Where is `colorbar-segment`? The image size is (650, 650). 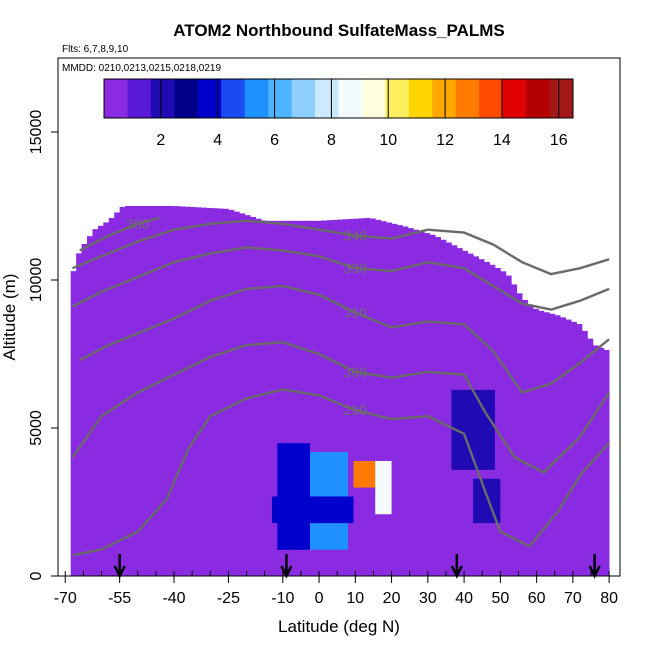 colorbar-segment is located at coordinates (209, 98).